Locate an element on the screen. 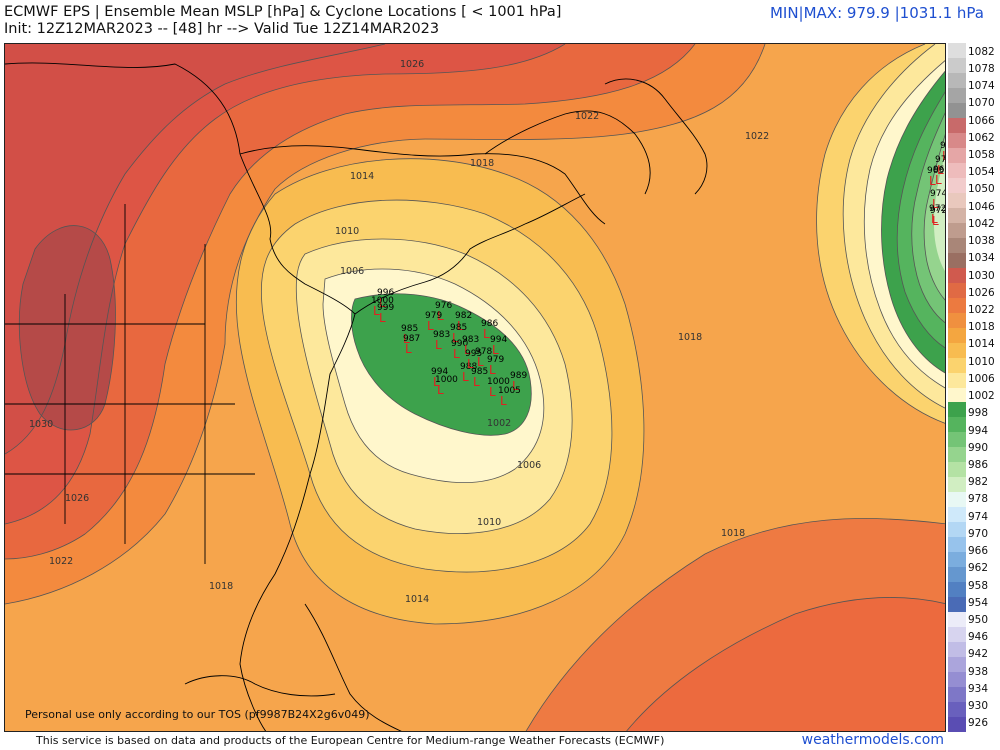 Image resolution: width=1000 pixels, height=750 pixels. cyclone-pressure-label: 995 is located at coordinates (473, 354).